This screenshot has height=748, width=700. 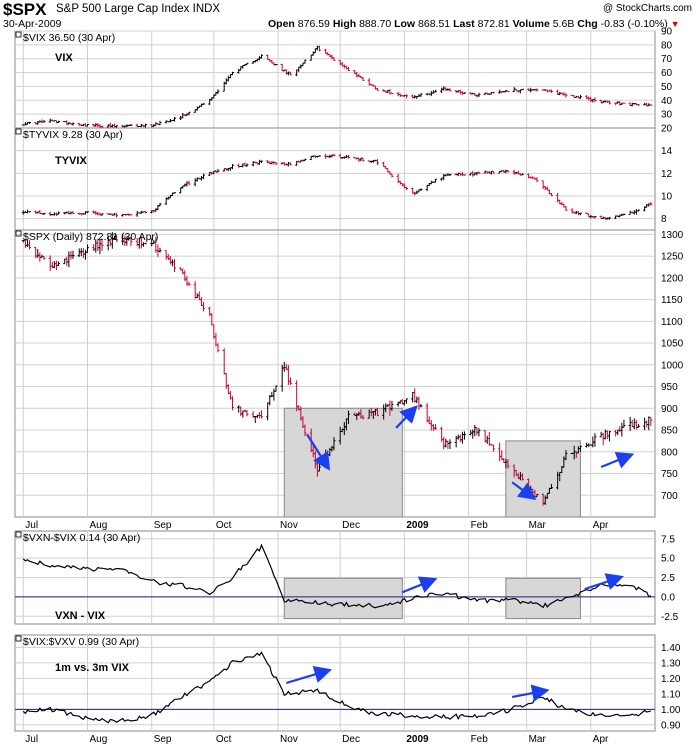 I want to click on open-value: 876.59, so click(x=313, y=24).